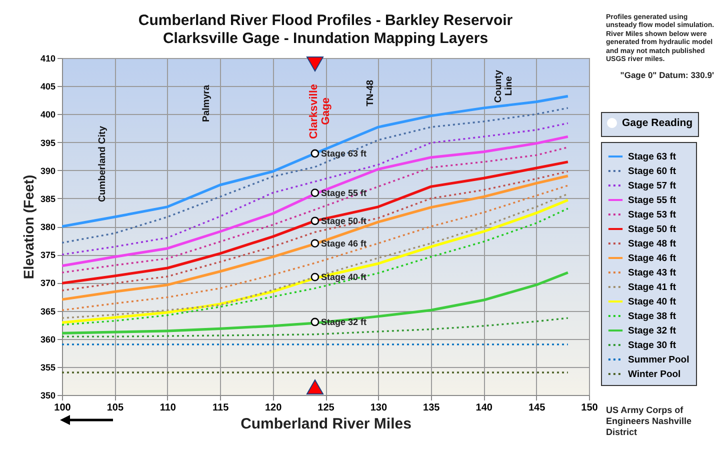  I want to click on annotation: Palmyra, so click(206, 103).